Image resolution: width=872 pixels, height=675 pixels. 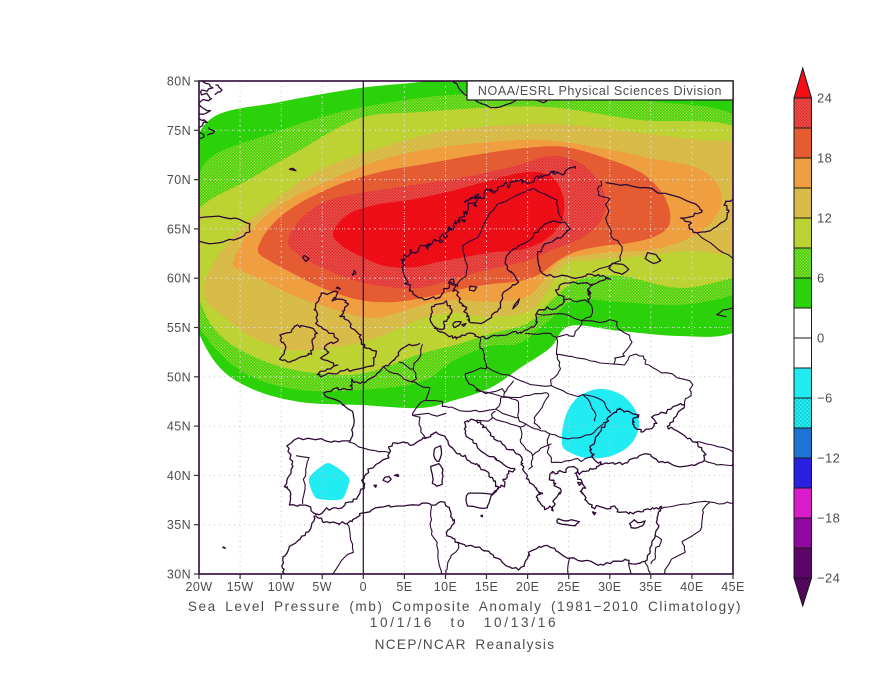 I want to click on svg-text: 35N, so click(x=179, y=525).